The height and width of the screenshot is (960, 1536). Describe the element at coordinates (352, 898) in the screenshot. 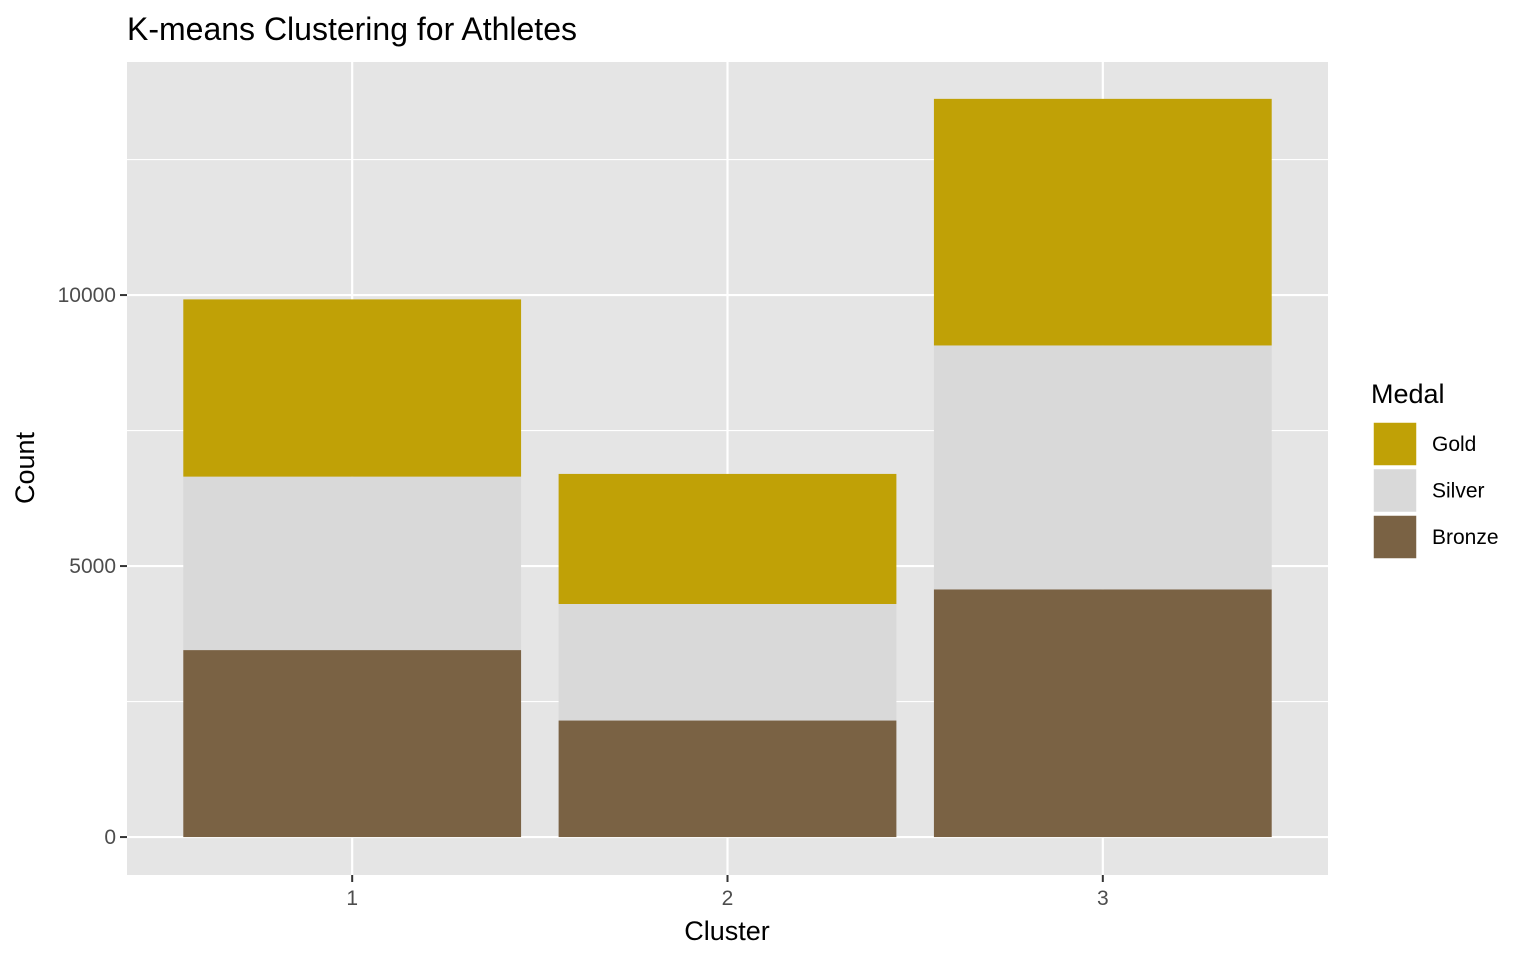

I see `x-tick-label: 1` at that location.